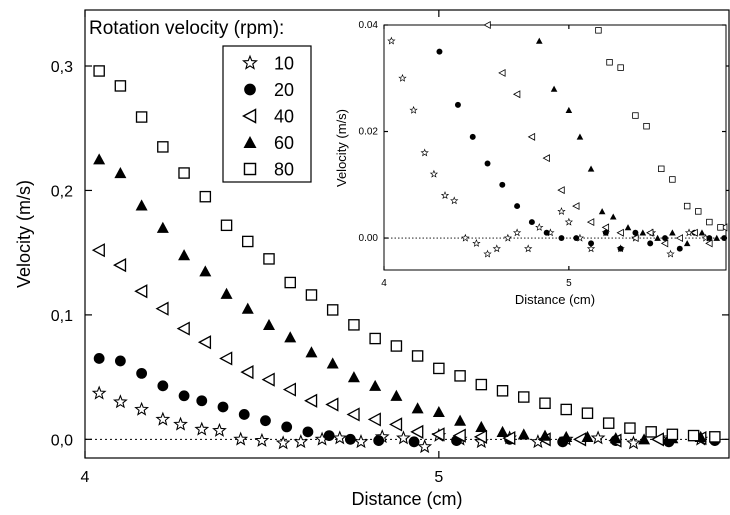 The width and height of the screenshot is (730, 515). What do you see at coordinates (200, 100) in the screenshot?
I see `legend: Rotation velocity (rpm): 10 20 40 60 80` at bounding box center [200, 100].